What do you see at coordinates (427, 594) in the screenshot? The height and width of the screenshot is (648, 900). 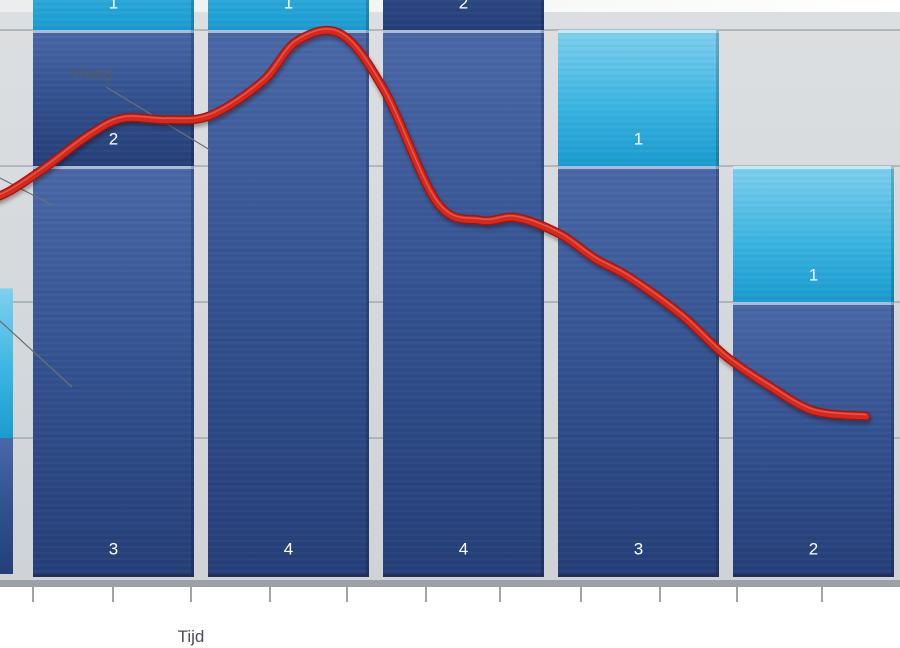 I see `x-axis-ticks` at bounding box center [427, 594].